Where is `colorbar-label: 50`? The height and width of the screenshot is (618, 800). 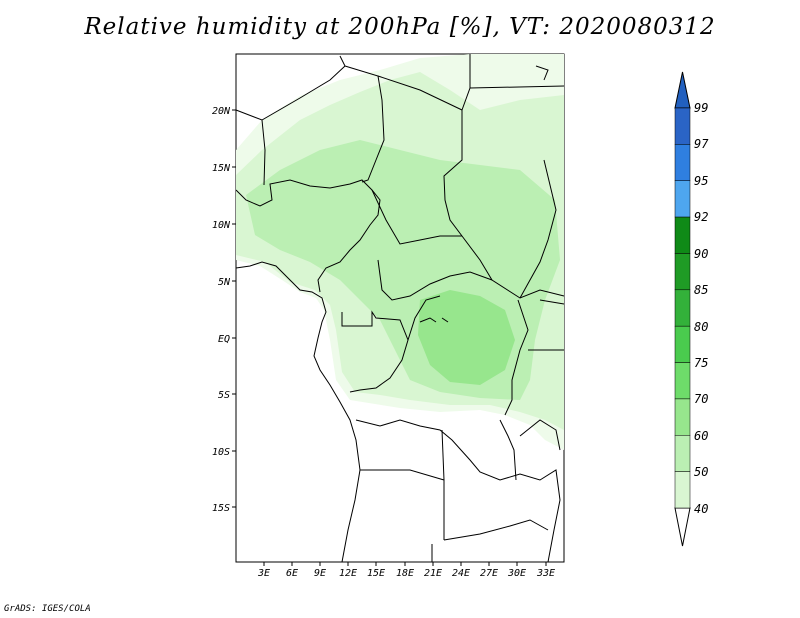 colorbar-label: 50 is located at coordinates (701, 472).